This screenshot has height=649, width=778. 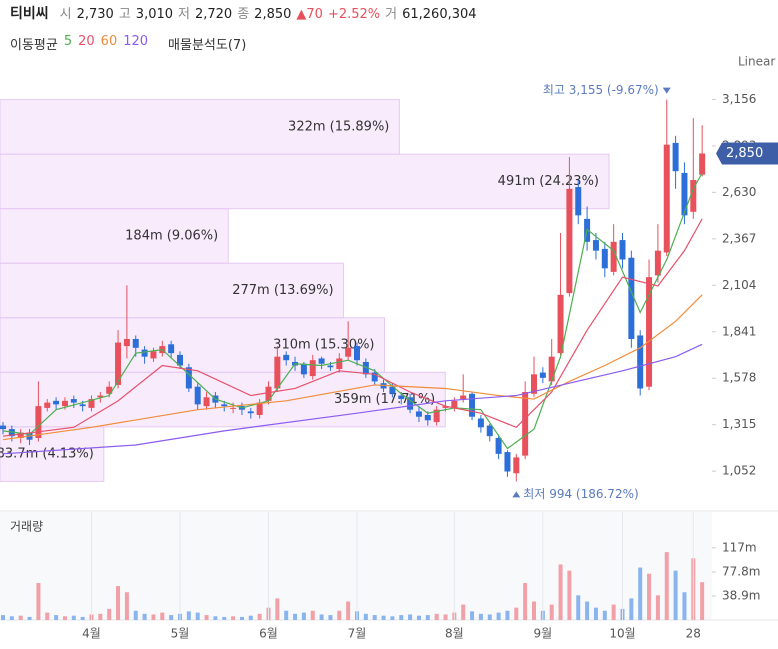 What do you see at coordinates (741, 595) in the screenshot?
I see `volume-tick-label: 38.9m` at bounding box center [741, 595].